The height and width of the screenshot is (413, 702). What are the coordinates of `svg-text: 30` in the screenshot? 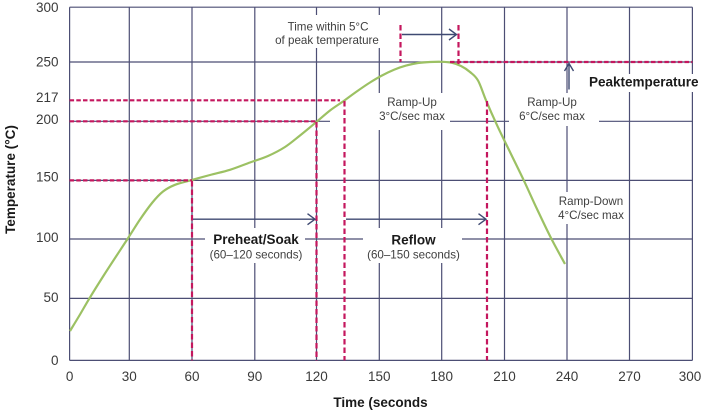 It's located at (129, 376).